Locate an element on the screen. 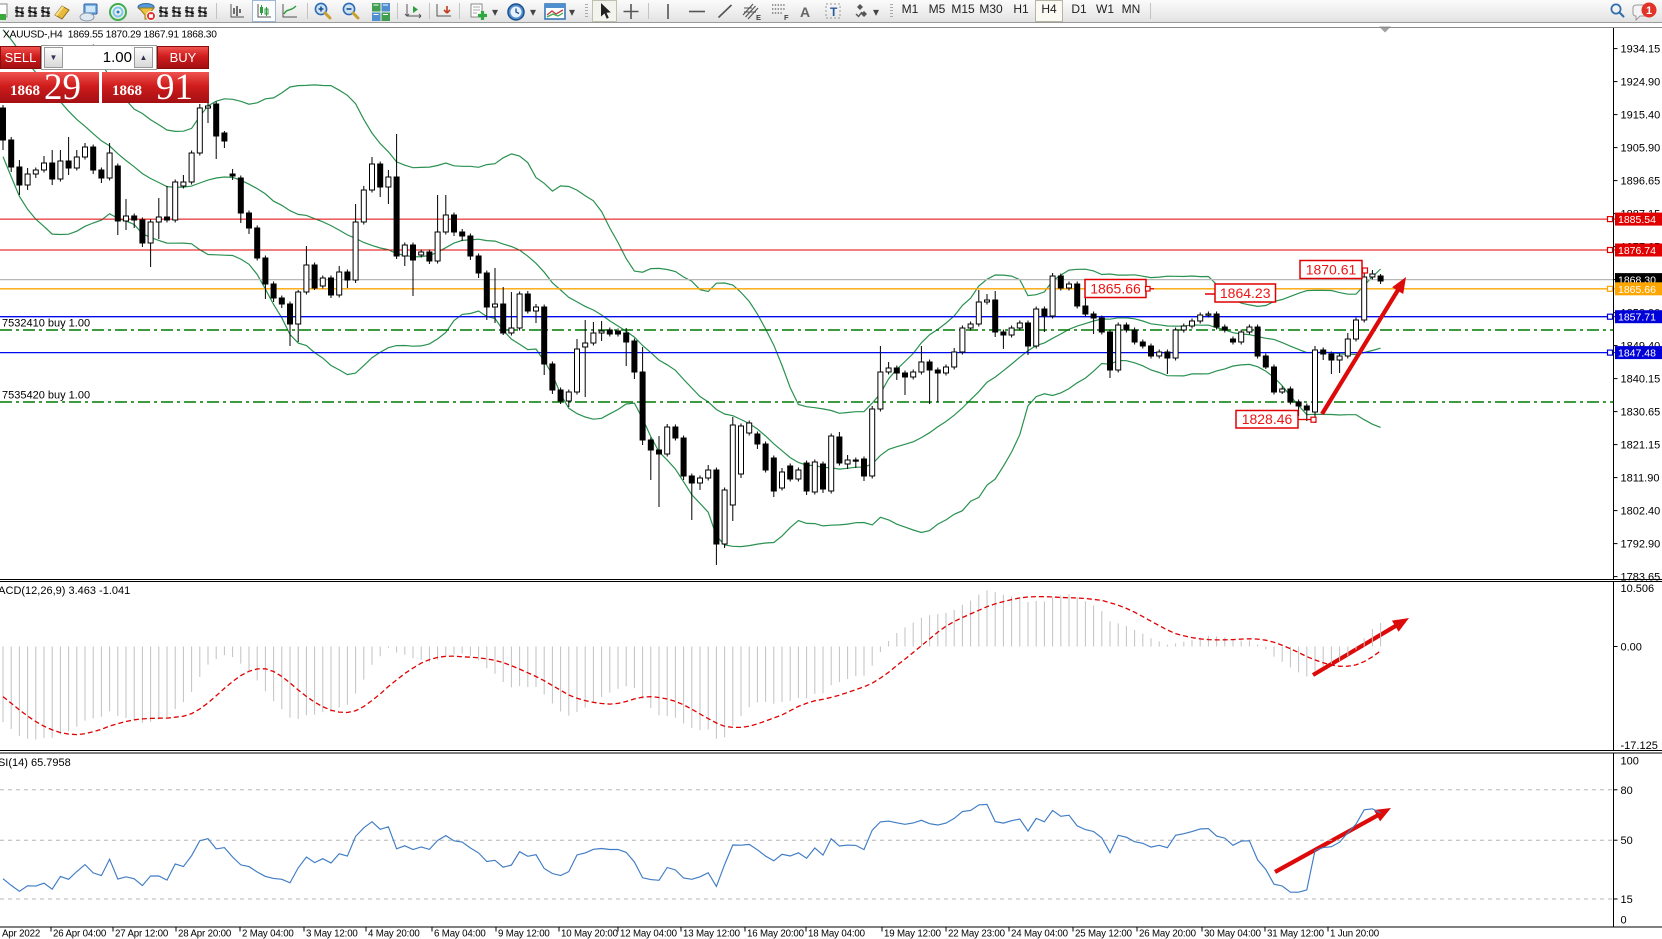 The height and width of the screenshot is (939, 1662). svg-text: E is located at coordinates (758, 17).